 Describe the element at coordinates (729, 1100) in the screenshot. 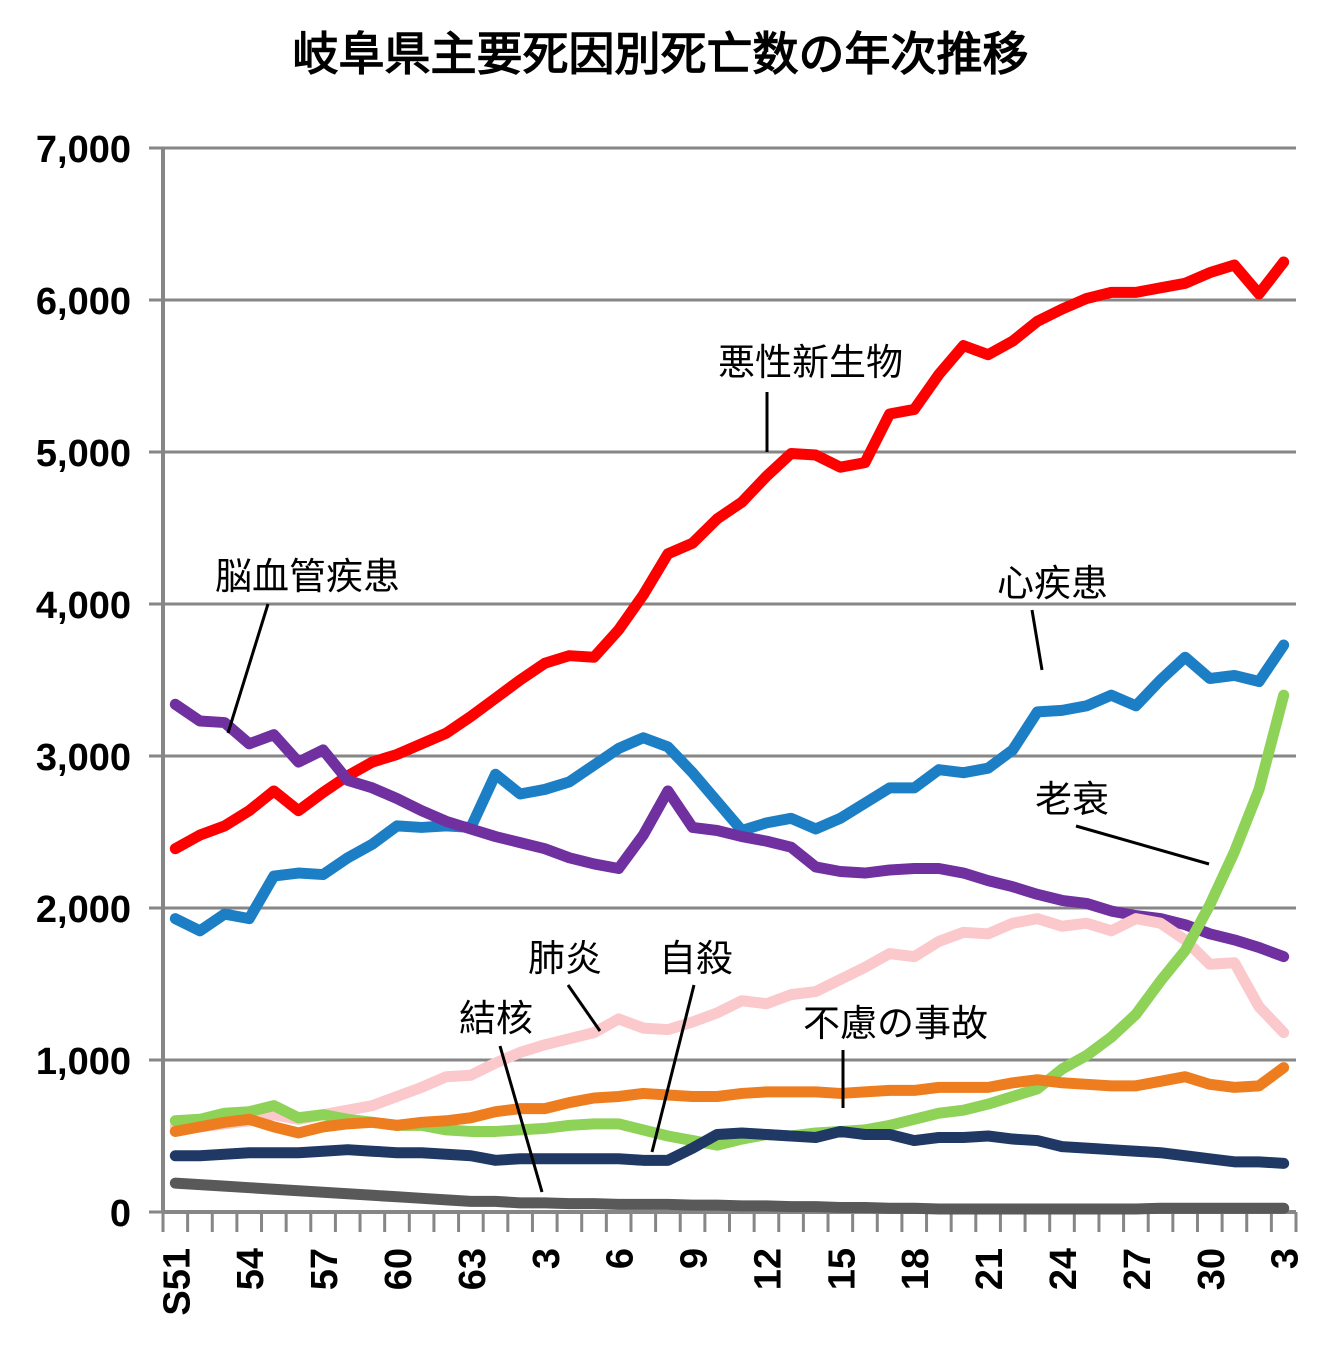

I see `series-line-不慮の事故` at that location.